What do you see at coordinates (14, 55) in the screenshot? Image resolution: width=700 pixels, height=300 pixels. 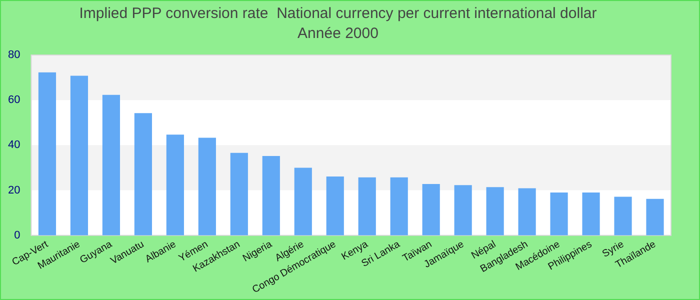 I see `y-tick-label: 80` at bounding box center [14, 55].